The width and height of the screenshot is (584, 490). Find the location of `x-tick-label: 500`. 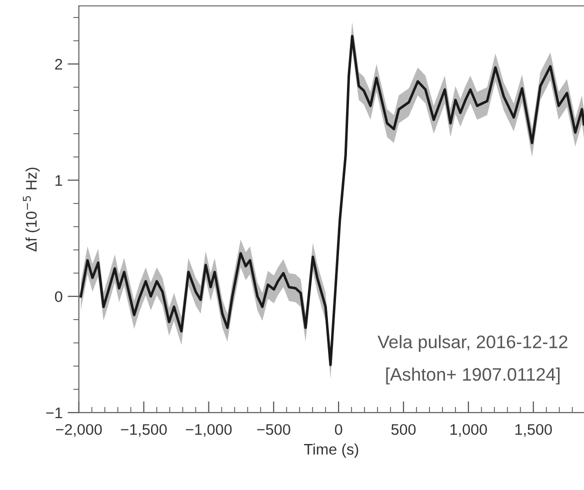

x-tick-label: 500 is located at coordinates (403, 429).